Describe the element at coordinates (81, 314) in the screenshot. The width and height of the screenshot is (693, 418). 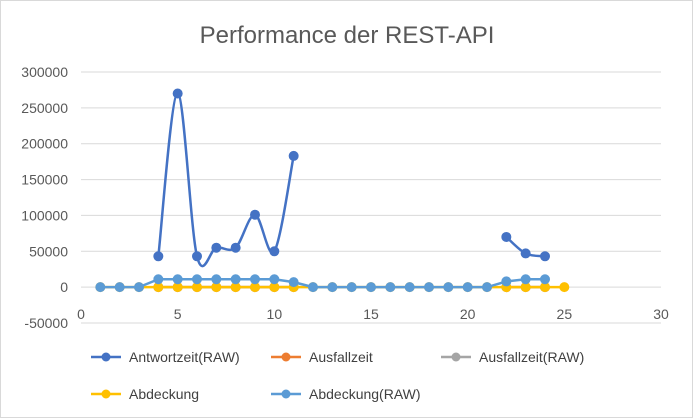
I see `x-tick-label: 0` at that location.